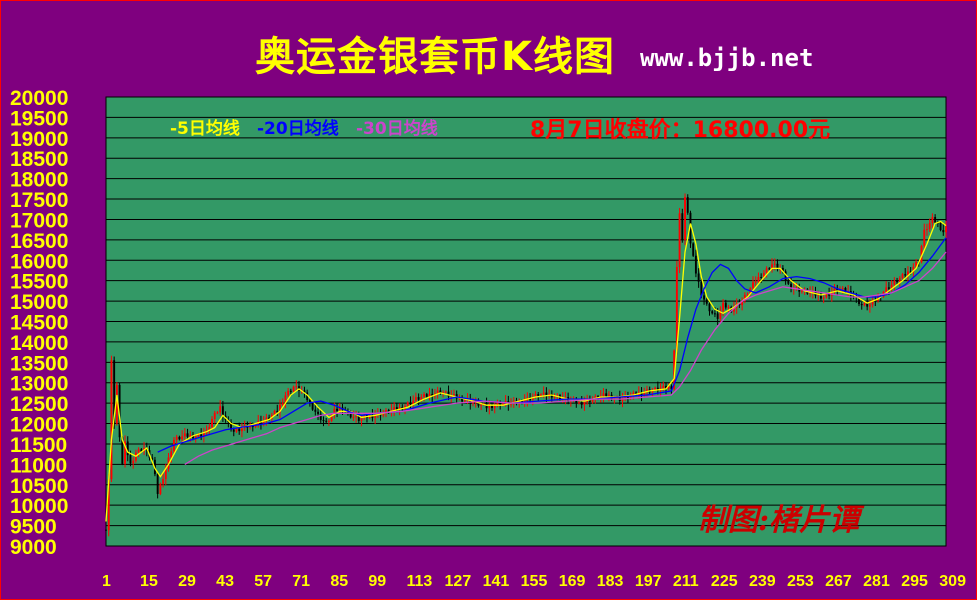 This screenshot has height=600, width=977. Describe the element at coordinates (39, 241) in the screenshot. I see `y-tick-label: 16500` at that location.